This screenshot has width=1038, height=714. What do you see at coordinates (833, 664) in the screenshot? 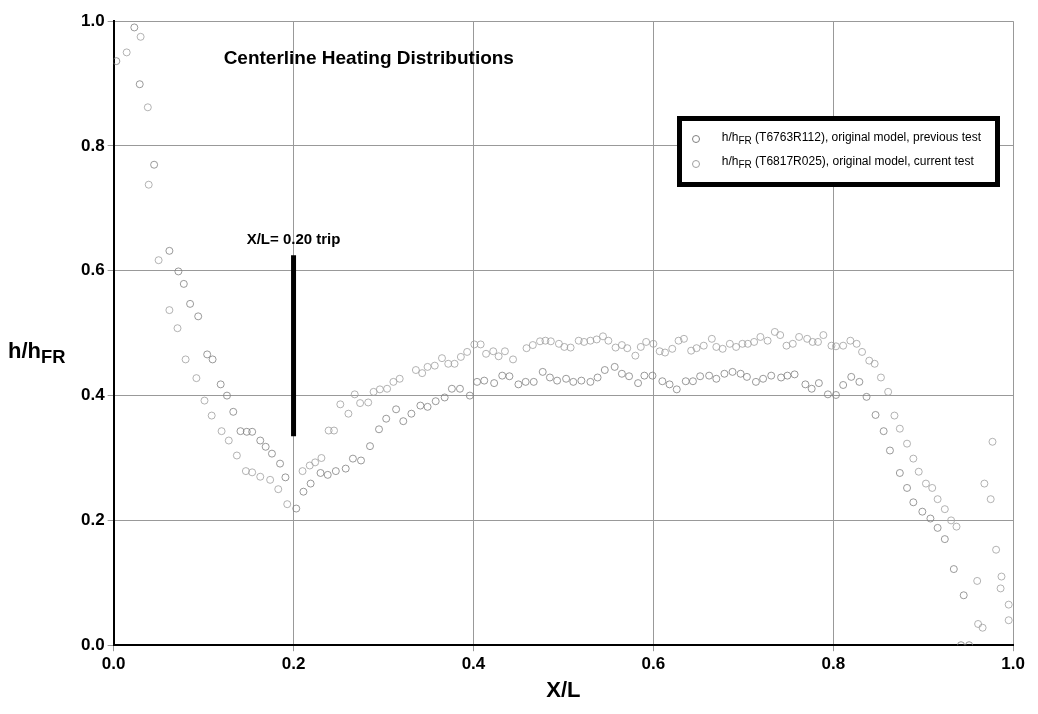
I see `x-tick-label: 0.8` at bounding box center [833, 664].